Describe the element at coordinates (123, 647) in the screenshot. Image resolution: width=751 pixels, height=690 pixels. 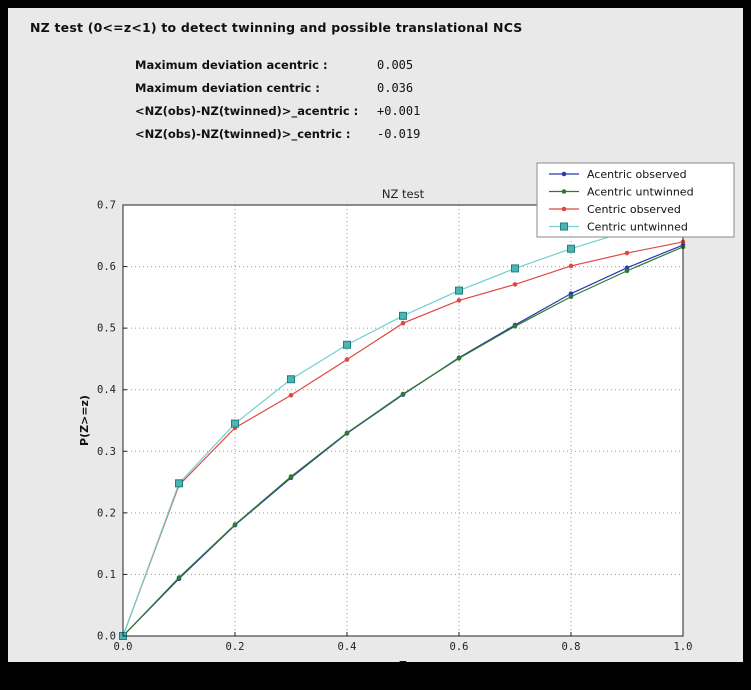
I see `x-tick-label: 0.0` at that location.